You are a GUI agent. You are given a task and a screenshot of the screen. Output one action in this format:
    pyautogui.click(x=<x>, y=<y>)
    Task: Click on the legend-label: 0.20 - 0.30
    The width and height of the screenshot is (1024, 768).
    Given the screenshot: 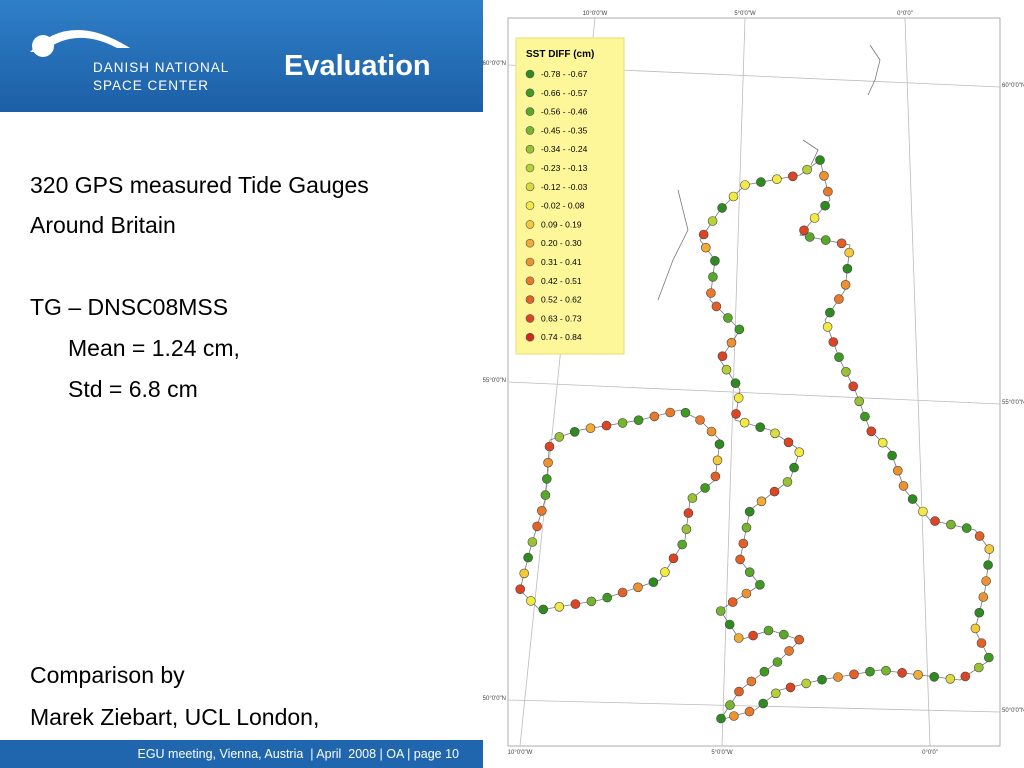 What is the action you would take?
    pyautogui.click(x=561, y=243)
    